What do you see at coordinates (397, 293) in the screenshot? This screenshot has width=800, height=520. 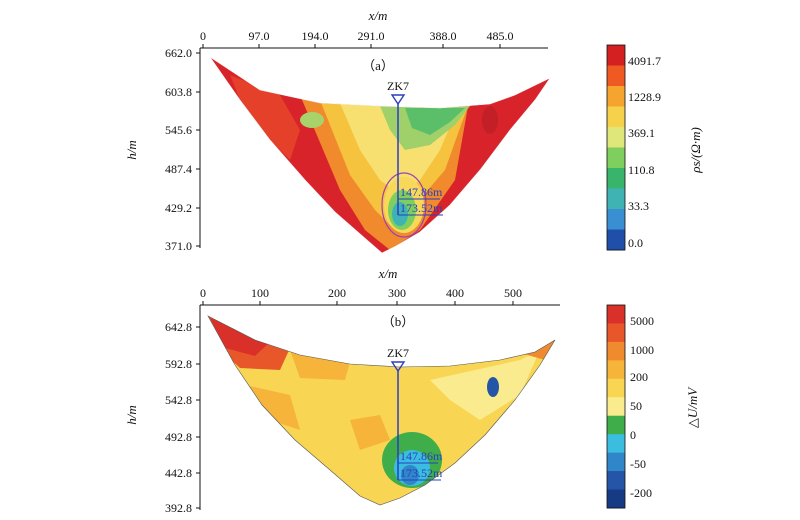 I see `x-tick-label: 300` at bounding box center [397, 293].